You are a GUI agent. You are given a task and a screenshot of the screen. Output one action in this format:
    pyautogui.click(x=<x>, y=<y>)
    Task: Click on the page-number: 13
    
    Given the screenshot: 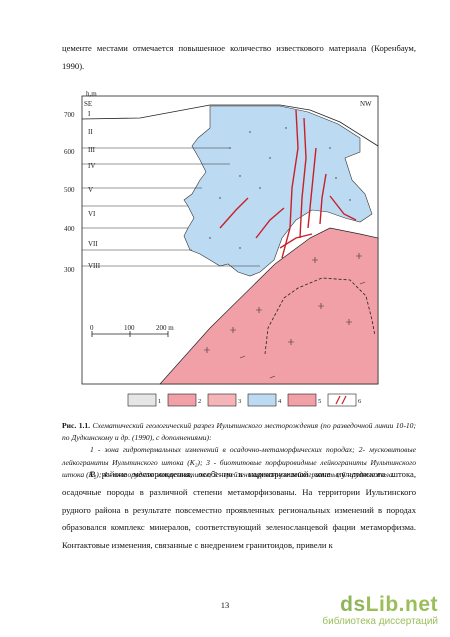 What is the action you would take?
    pyautogui.click(x=225, y=605)
    